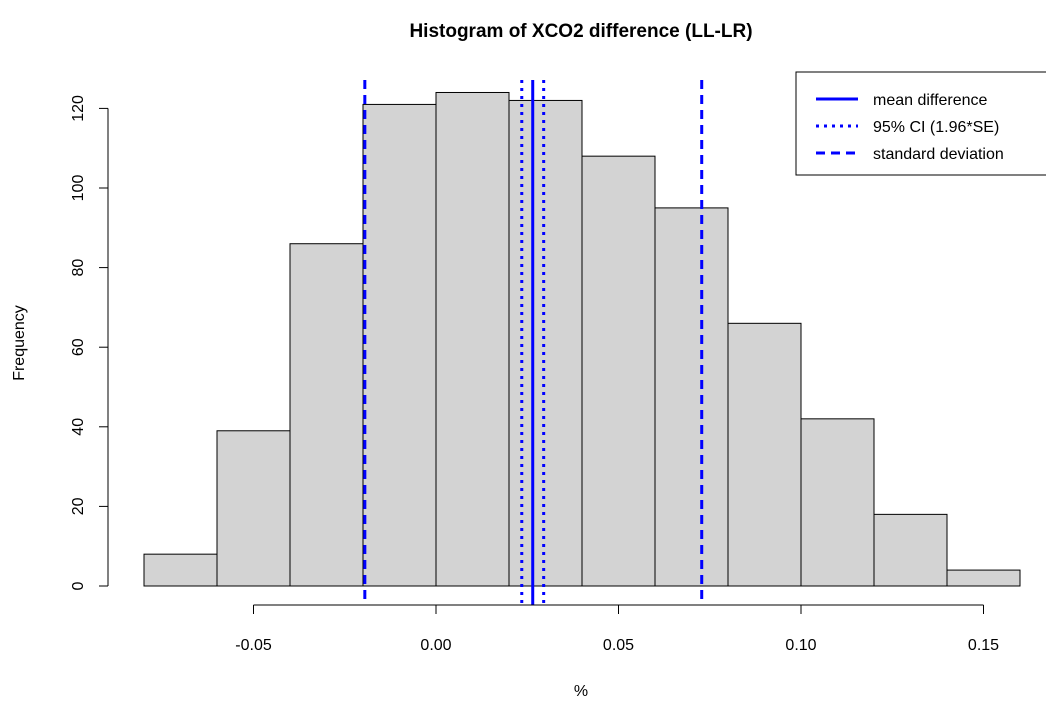 This screenshot has width=1046, height=708. I want to click on x-tick-label: 0.15, so click(983, 645).